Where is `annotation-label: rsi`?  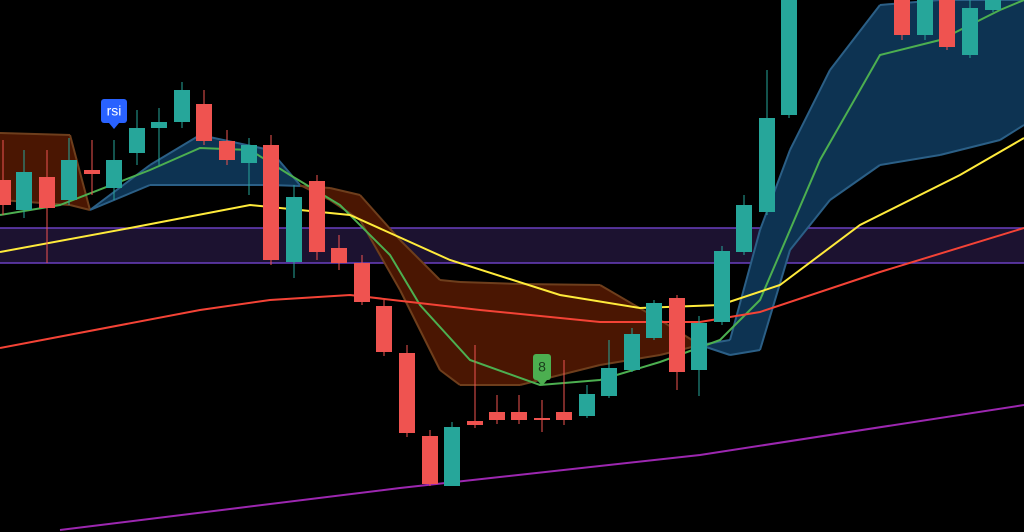 annotation-label: rsi is located at coordinates (114, 111).